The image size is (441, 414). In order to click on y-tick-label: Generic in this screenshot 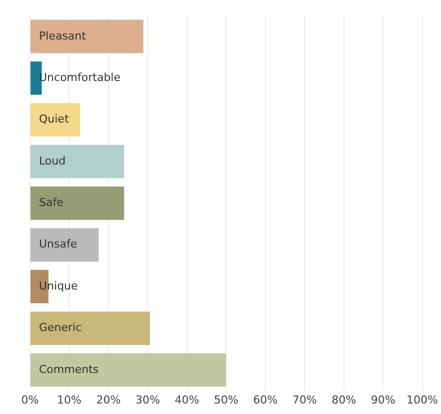, I will do `click(60, 327)`.